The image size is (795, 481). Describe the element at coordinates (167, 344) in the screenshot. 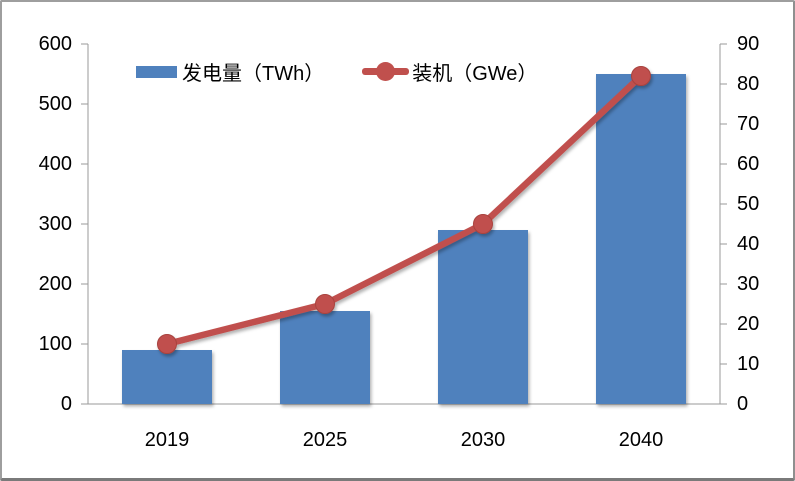

I see `line-marker-2019` at that location.